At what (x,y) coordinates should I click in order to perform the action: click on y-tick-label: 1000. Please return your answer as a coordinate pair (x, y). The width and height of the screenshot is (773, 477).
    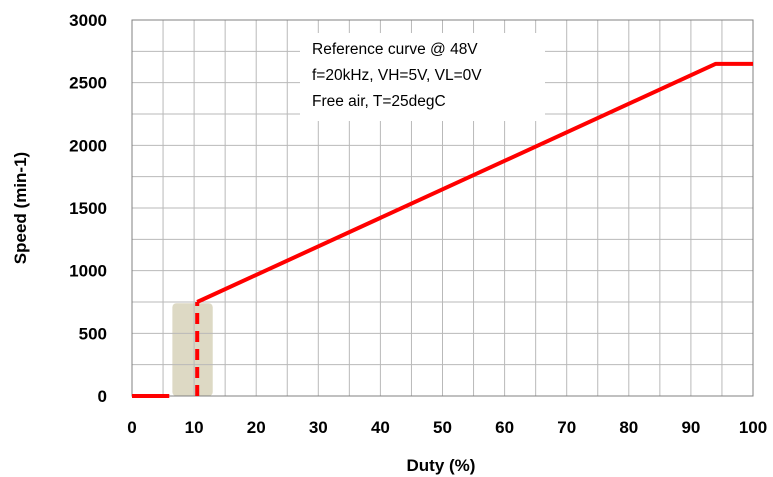
    Looking at the image, I should click on (88, 271).